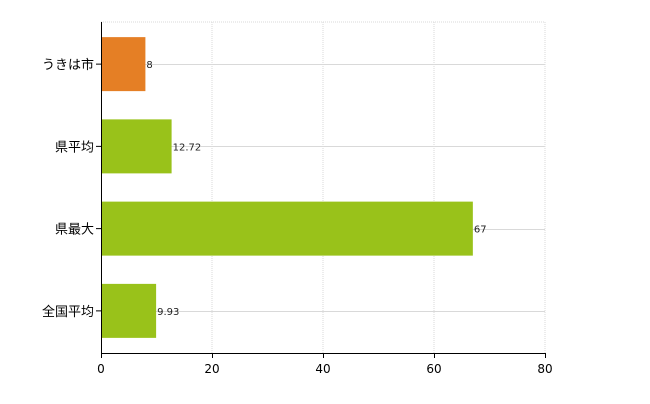  Describe the element at coordinates (433, 369) in the screenshot. I see `x-tick-label: 60` at that location.